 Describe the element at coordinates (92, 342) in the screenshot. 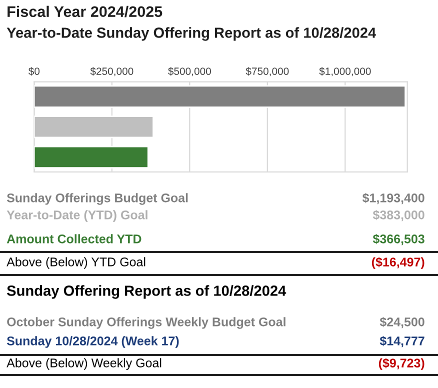

I see `text: Sunday 10/28/2024 (Week 17)` at that location.